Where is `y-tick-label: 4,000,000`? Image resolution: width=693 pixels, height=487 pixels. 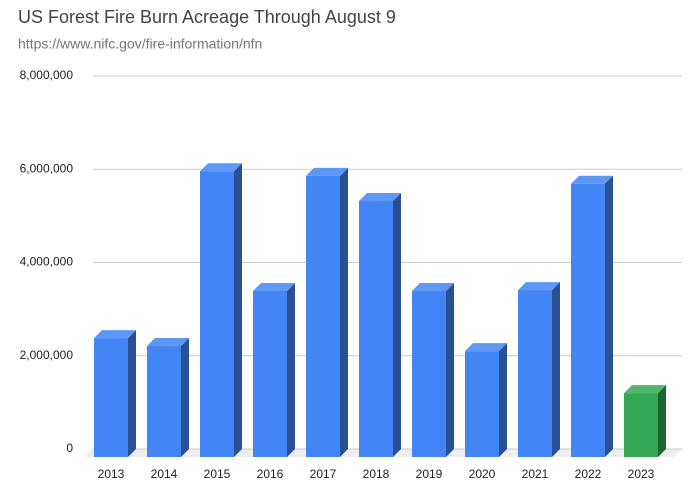 y-tick-label: 4,000,000 is located at coordinates (47, 262).